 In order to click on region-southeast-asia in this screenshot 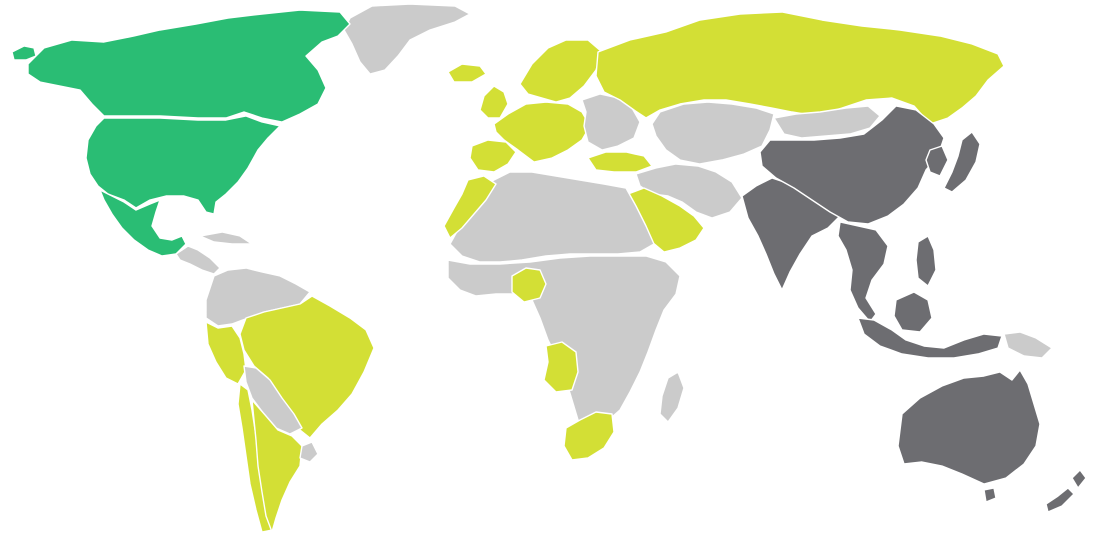, I will do `click(863, 272)`.